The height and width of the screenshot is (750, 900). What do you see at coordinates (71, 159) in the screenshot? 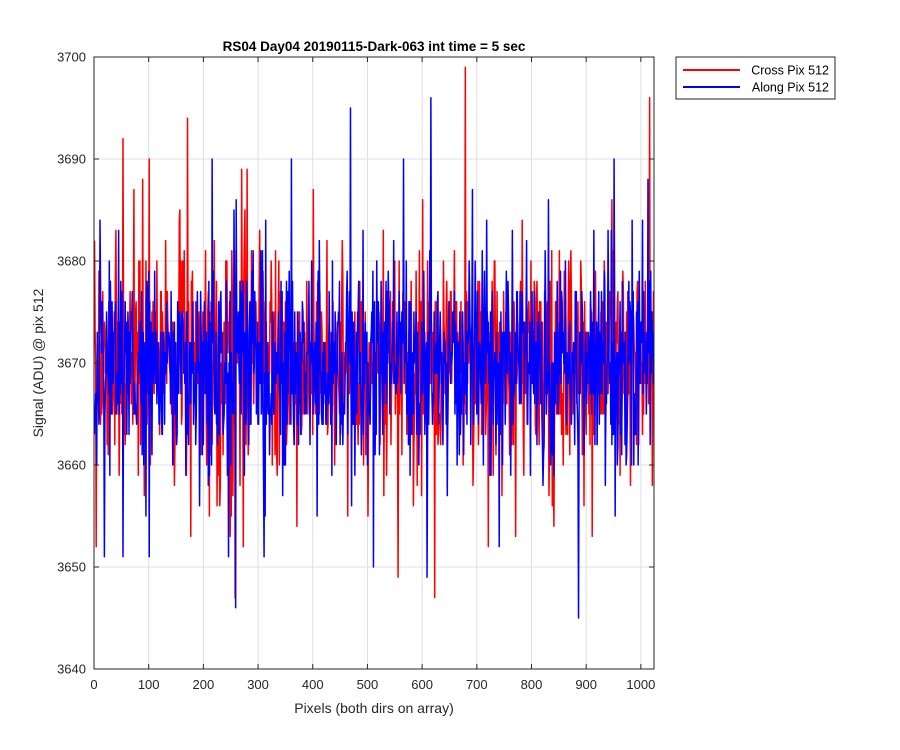
I see `y-tick-label: 3690` at bounding box center [71, 159].